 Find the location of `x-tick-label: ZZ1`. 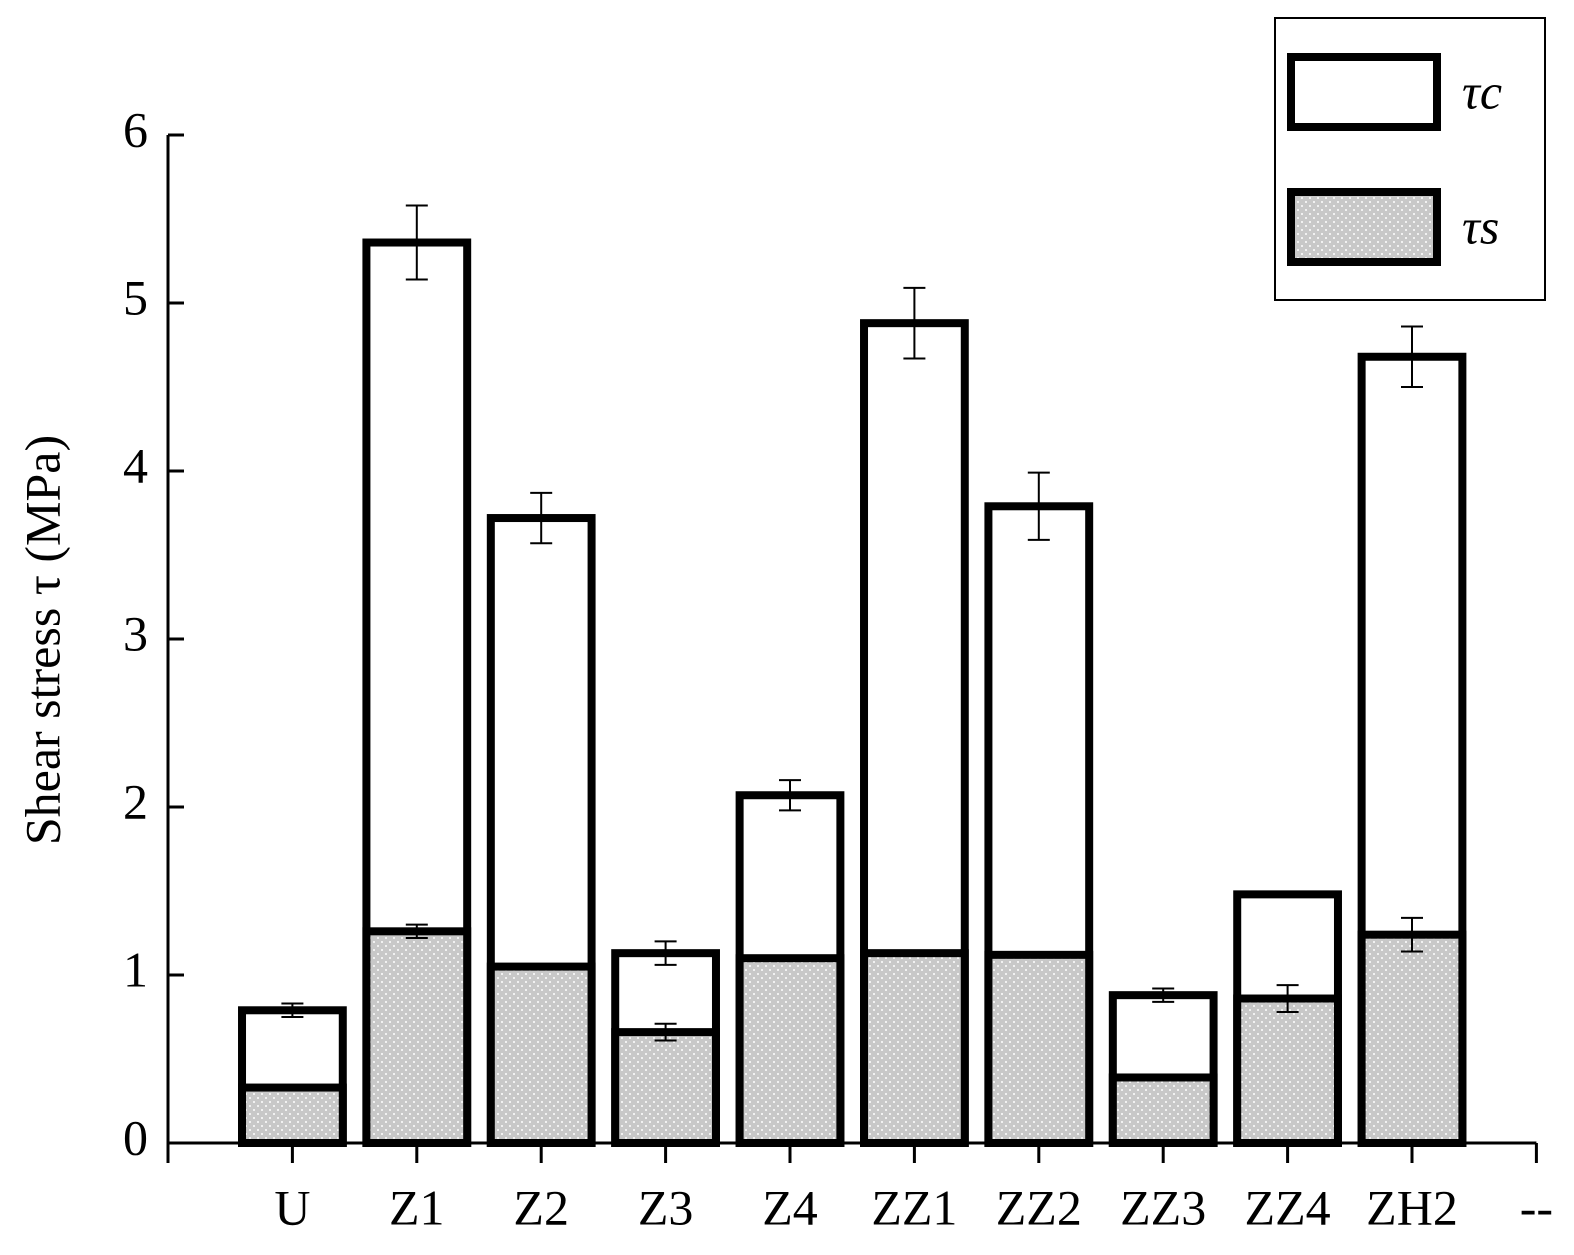

x-tick-label: ZZ1 is located at coordinates (914, 1207).